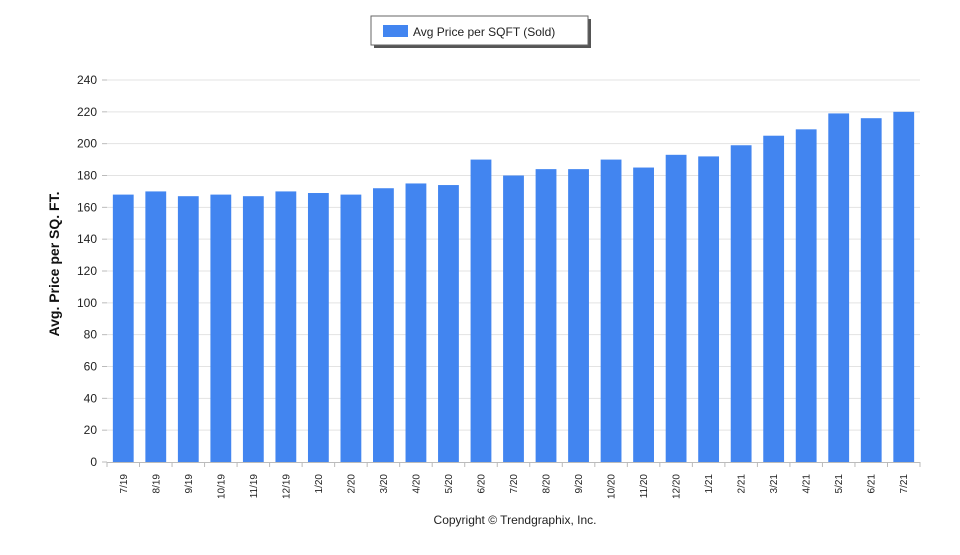  Describe the element at coordinates (416, 484) in the screenshot. I see `x-tick-label: 4/20` at that location.